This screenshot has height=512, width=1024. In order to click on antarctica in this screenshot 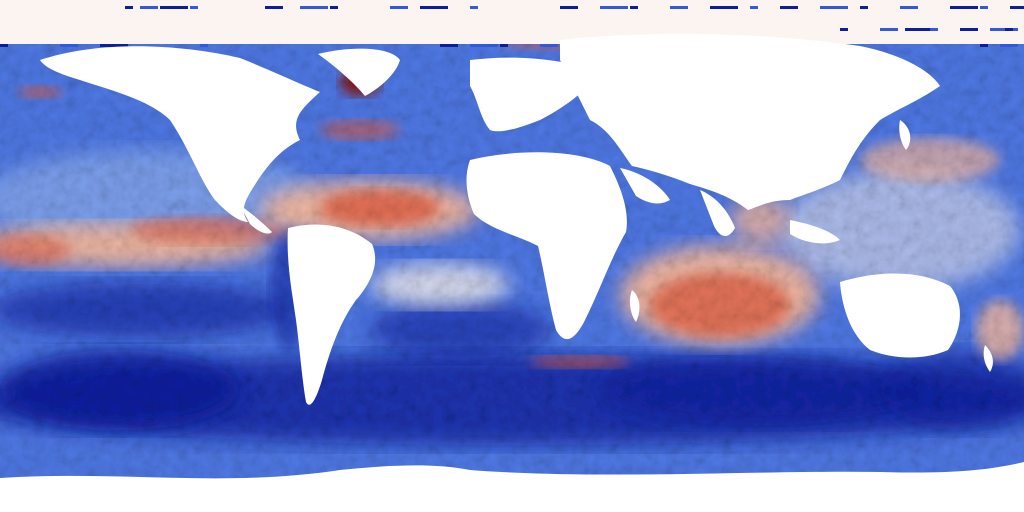, I will do `click(512, 487)`.